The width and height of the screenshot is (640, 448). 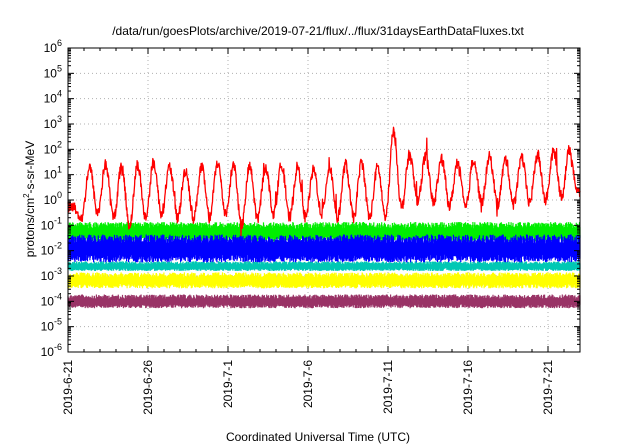 What do you see at coordinates (53, 147) in the screenshot?
I see `y-tick-label: 10²` at bounding box center [53, 147].